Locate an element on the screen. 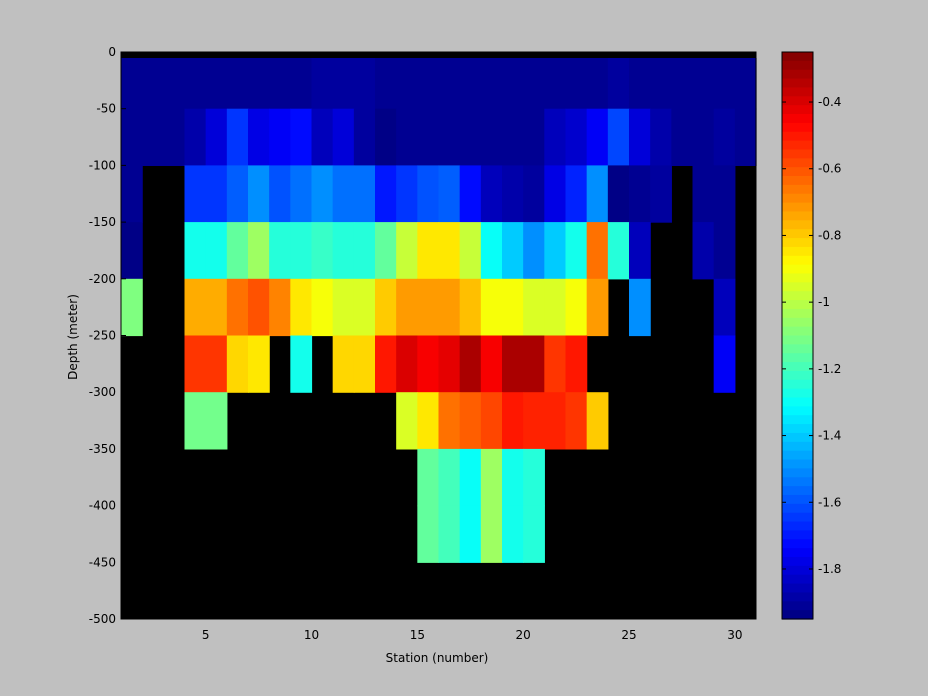 The width and height of the screenshot is (928, 696). y-tick-label: -300 is located at coordinates (102, 392).